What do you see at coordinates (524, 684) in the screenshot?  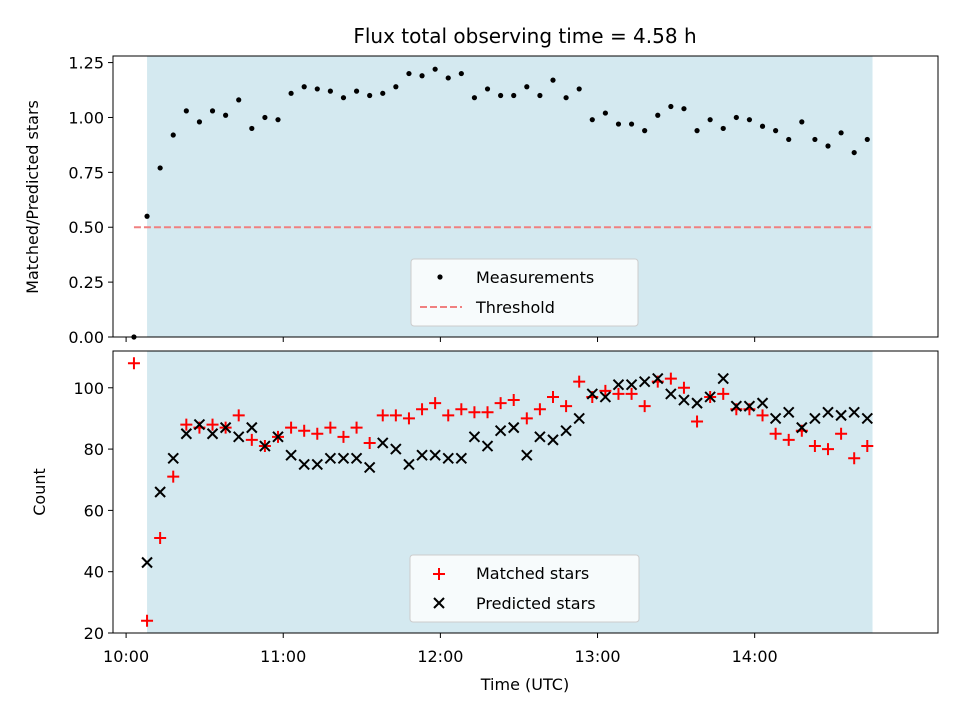 I see `x-axis-label: Time (UTC)` at bounding box center [524, 684].